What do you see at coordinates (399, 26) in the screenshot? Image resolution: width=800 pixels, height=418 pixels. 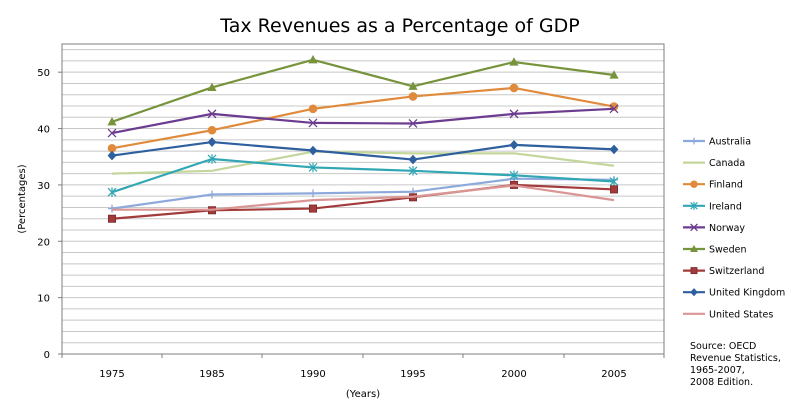 I see `chart-title: Tax Revenues as a Percentage of GDP` at bounding box center [399, 26].